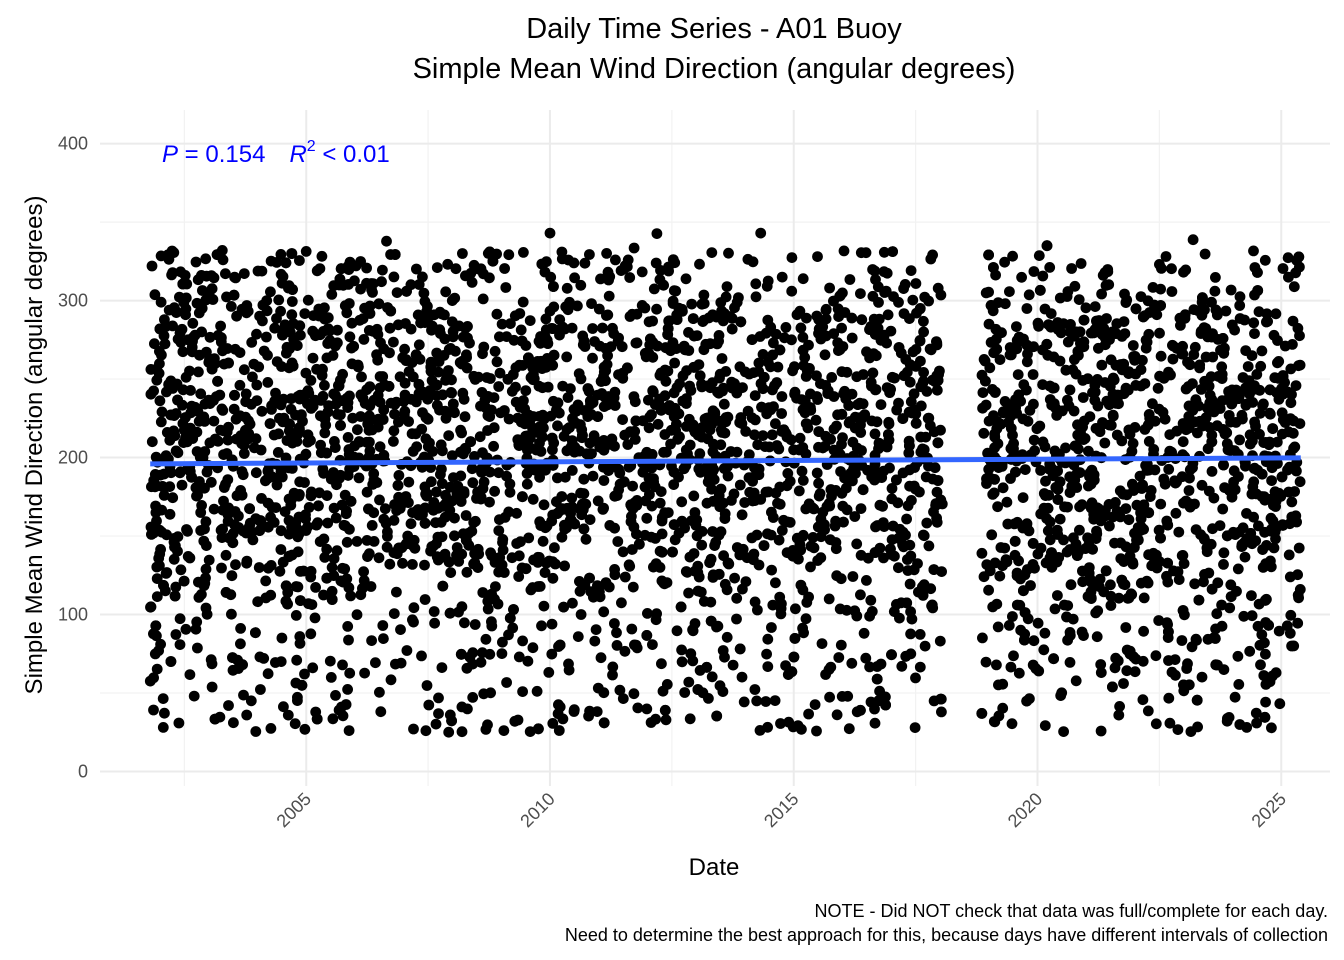  What do you see at coordinates (170, 154) in the screenshot?
I see `p-symbol: P` at bounding box center [170, 154].